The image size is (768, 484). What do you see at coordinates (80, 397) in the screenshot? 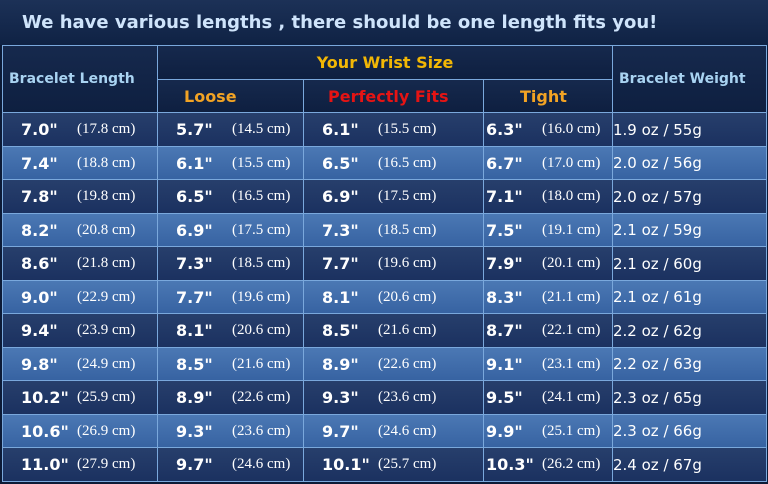
I see `table-cell: 10.2" (25.9 cm)` at bounding box center [80, 397].